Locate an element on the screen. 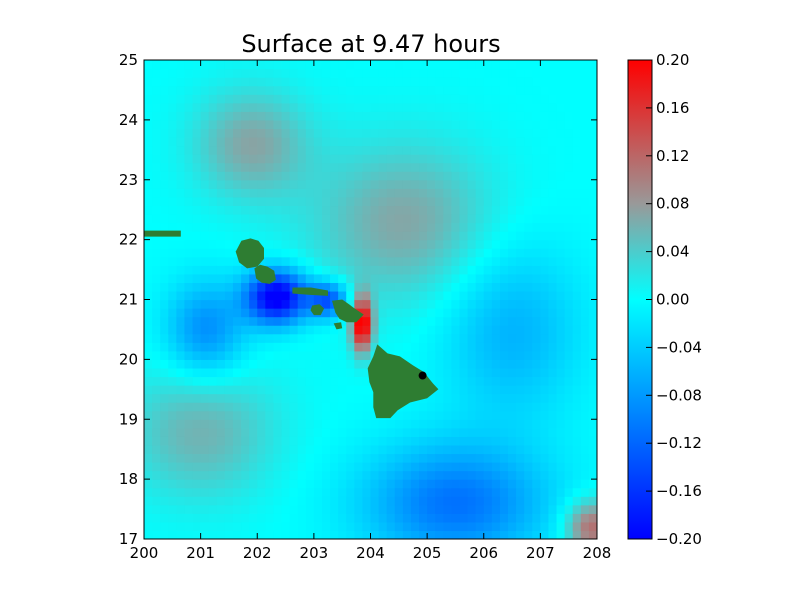  station-marker is located at coordinates (422, 375).